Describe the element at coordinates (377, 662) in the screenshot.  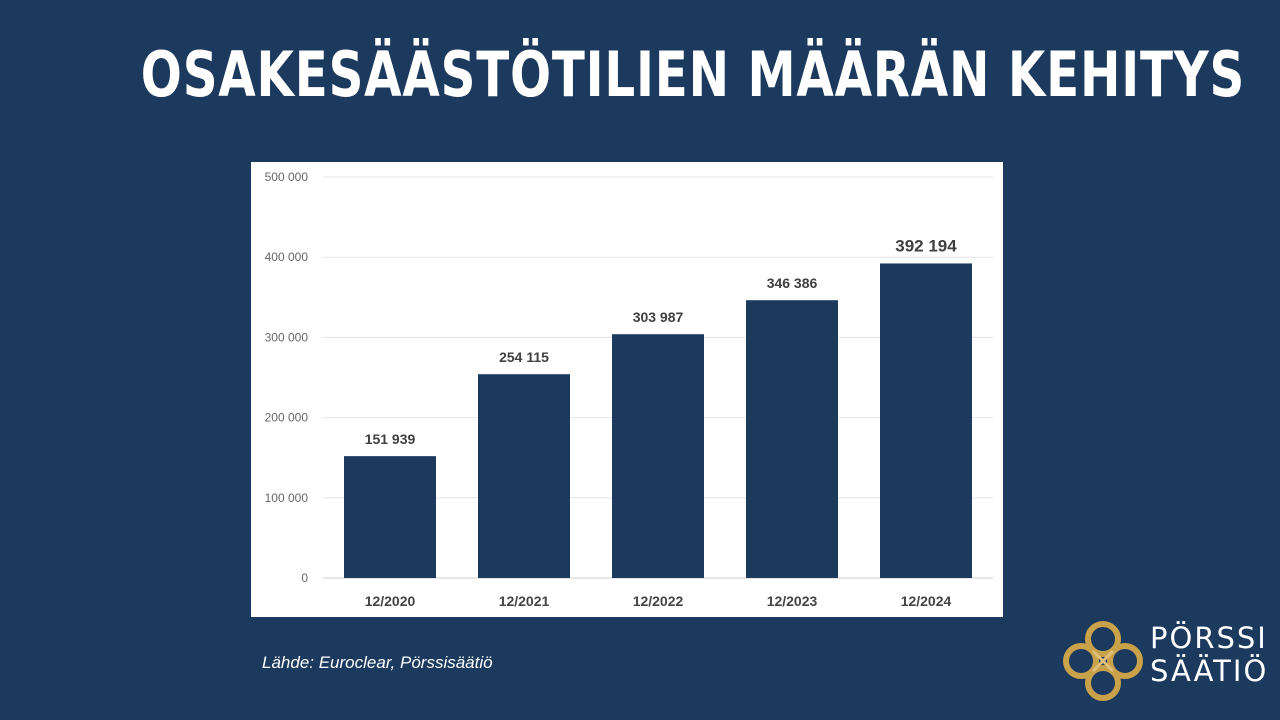
I see `source-note: Lähde: Euroclear, Pörssisäätiö` at that location.